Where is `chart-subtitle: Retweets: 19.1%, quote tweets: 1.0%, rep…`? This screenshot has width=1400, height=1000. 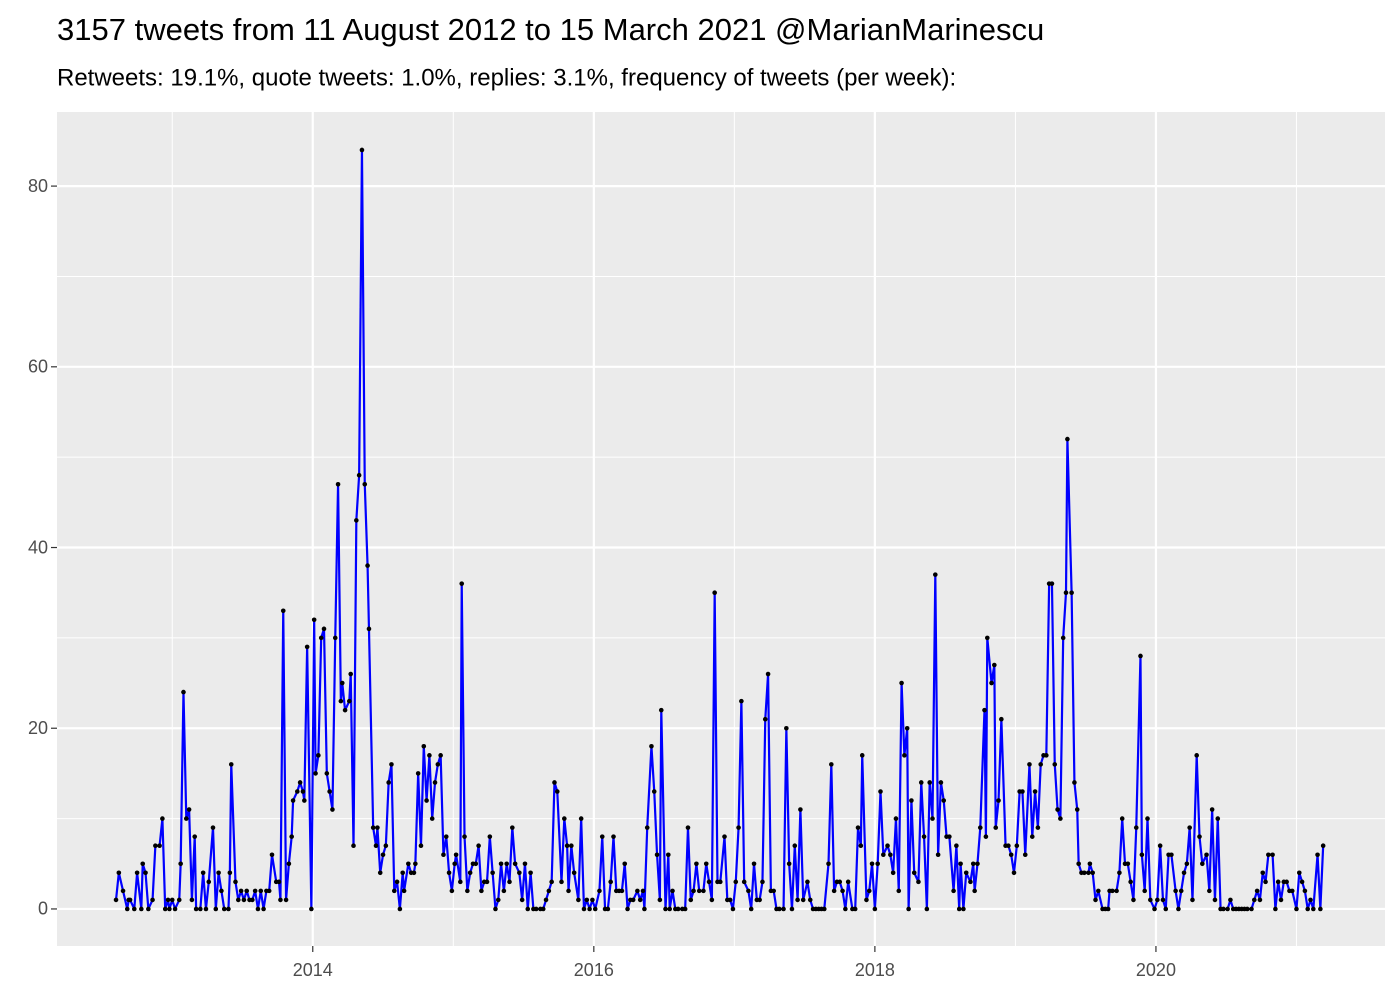
chart-subtitle: Retweets: 19.1%, quote tweets: 1.0%, rep… is located at coordinates (506, 77).